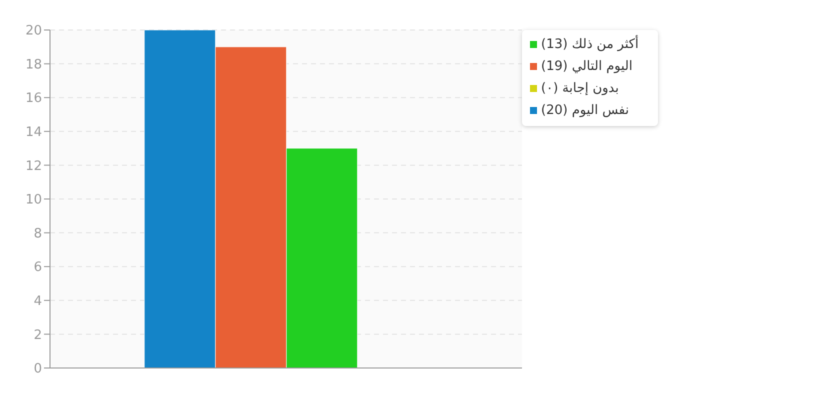 The height and width of the screenshot is (420, 824). What do you see at coordinates (33, 64) in the screenshot?
I see `y-tick-label: 18` at bounding box center [33, 64].